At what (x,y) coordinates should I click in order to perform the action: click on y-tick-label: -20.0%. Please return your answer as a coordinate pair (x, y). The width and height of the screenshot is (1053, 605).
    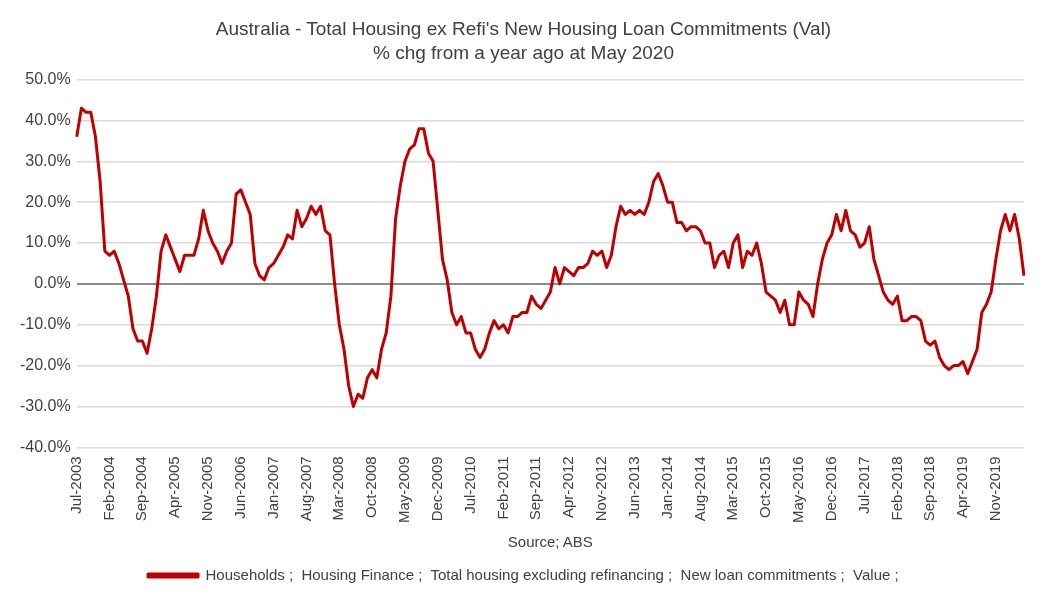
    Looking at the image, I should click on (45, 364).